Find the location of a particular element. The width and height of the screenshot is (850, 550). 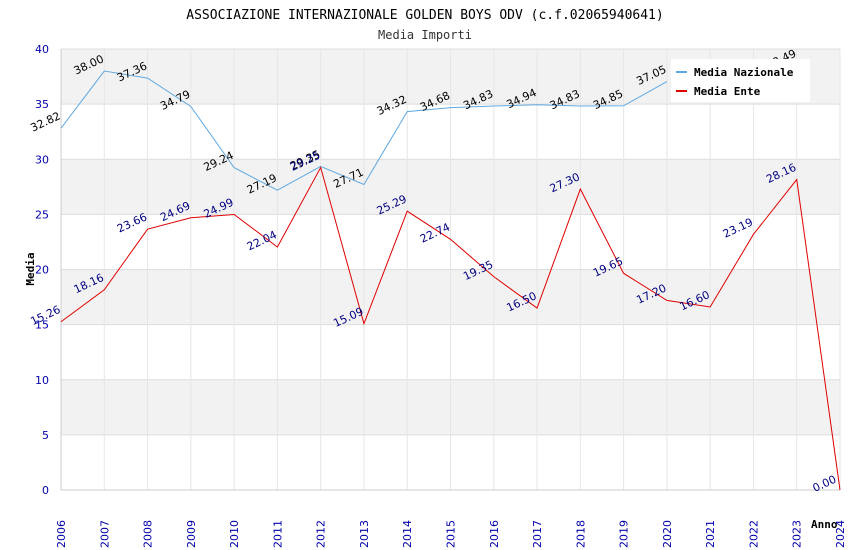

x-tick-label: 2014 is located at coordinates (407, 534).